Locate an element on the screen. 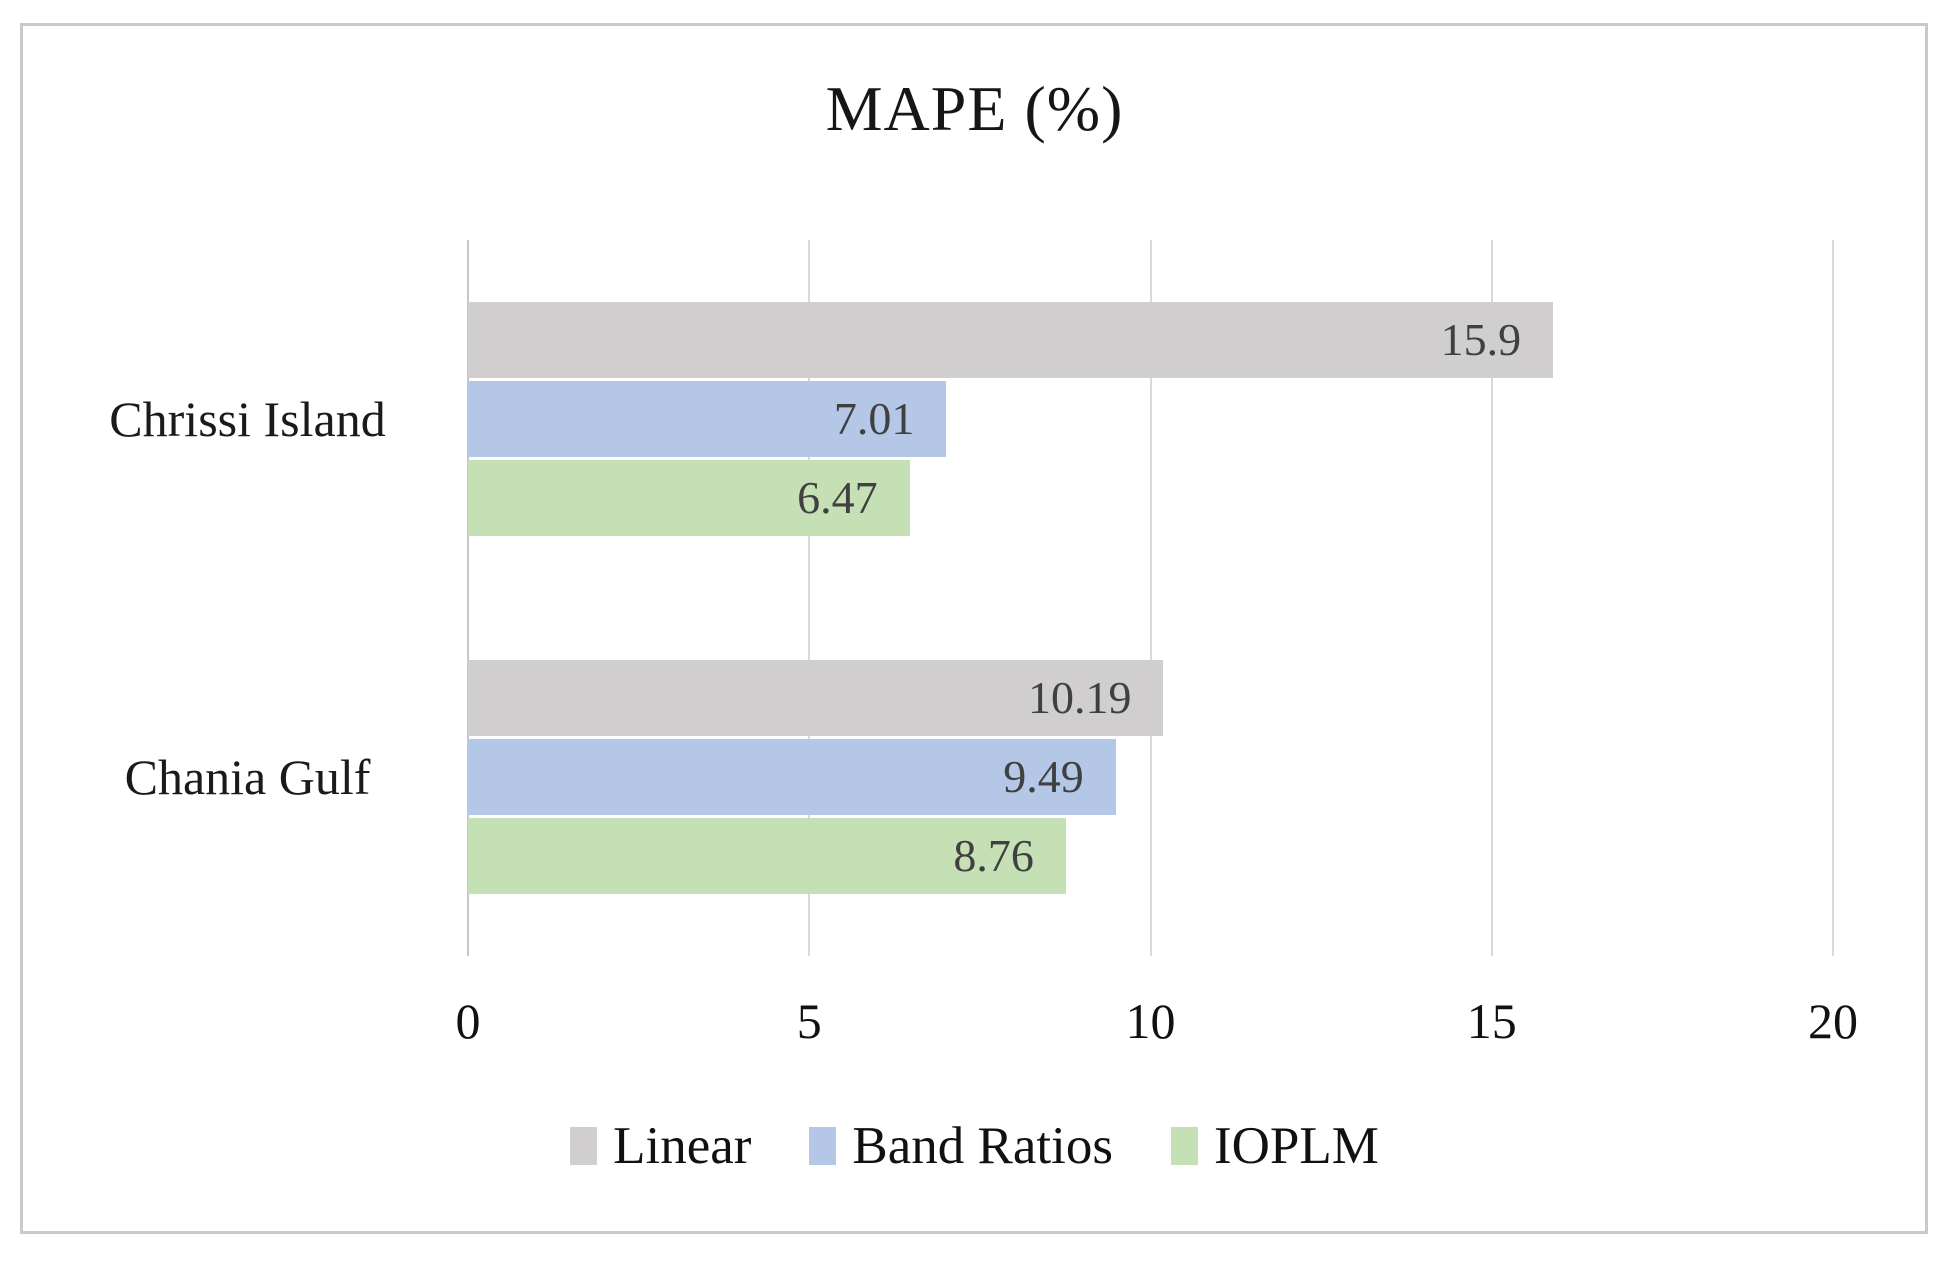  bar-value-label: 8.76 is located at coordinates (993, 855).